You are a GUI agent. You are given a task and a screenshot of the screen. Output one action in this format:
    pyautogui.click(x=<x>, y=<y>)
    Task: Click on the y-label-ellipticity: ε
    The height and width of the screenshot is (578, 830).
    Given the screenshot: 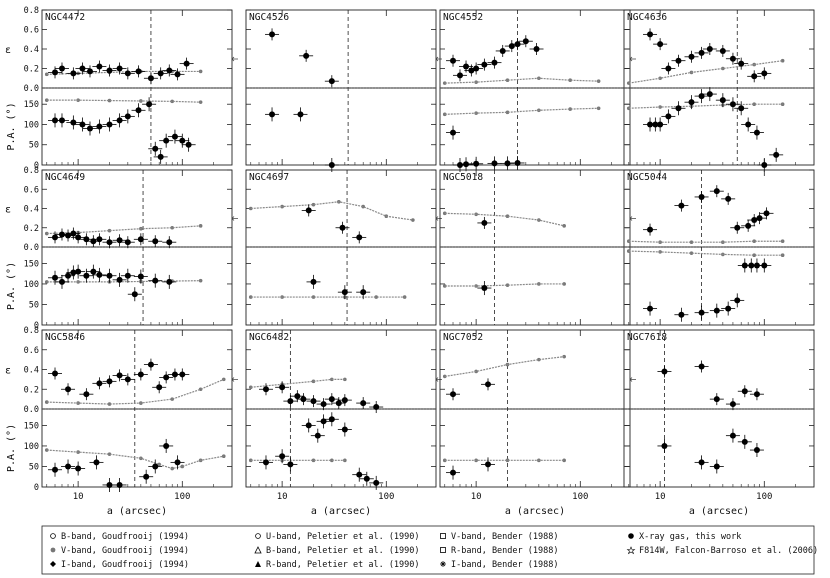 What is the action you would take?
    pyautogui.click(x=8, y=210)
    